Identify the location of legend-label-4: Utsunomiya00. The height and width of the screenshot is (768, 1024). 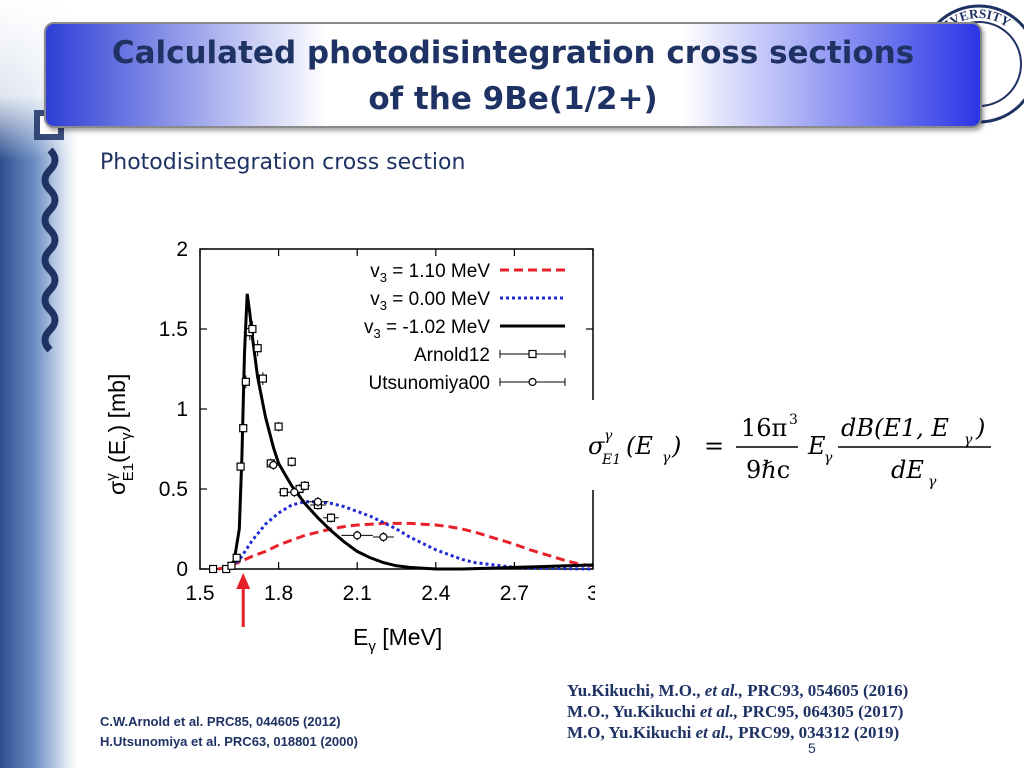
(429, 383).